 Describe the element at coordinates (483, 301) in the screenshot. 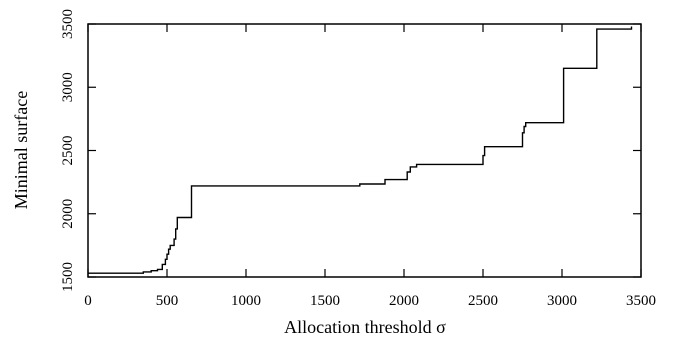

I see `x-tick-label: 2500` at that location.